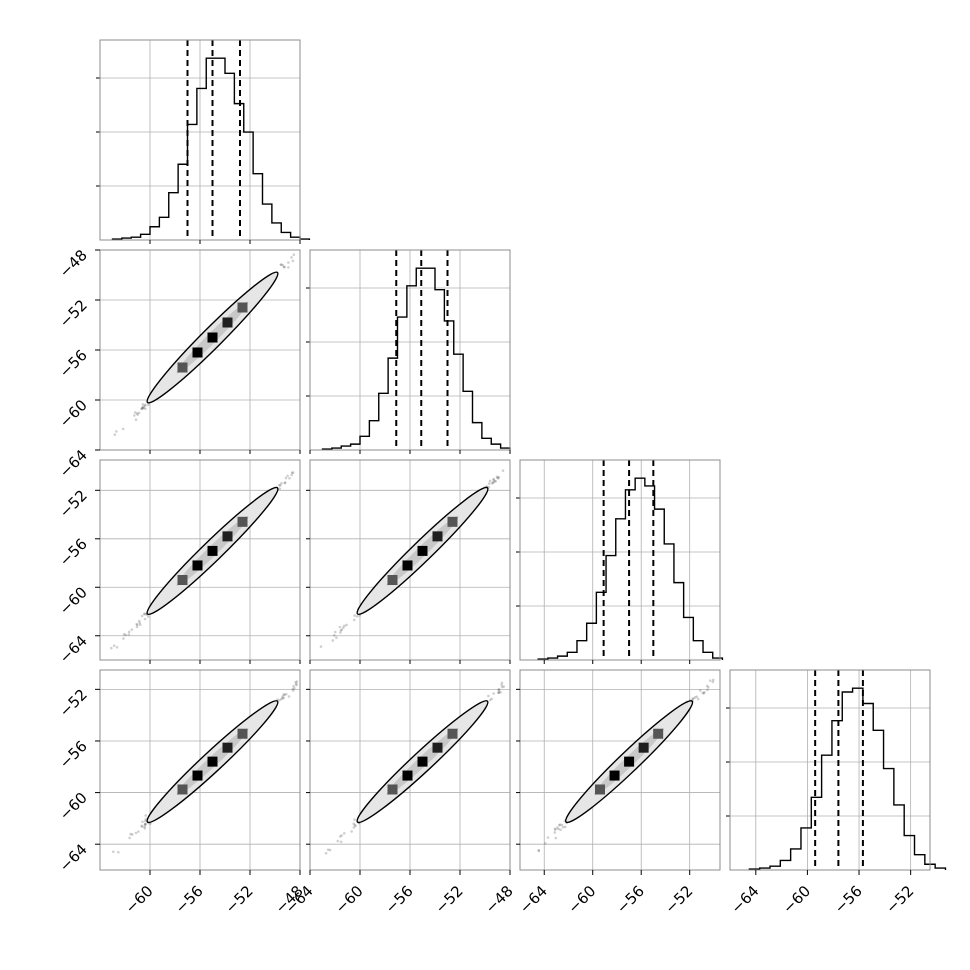 The height and width of the screenshot is (970, 970). I want to click on y-tick-label: −52, so click(73, 503).